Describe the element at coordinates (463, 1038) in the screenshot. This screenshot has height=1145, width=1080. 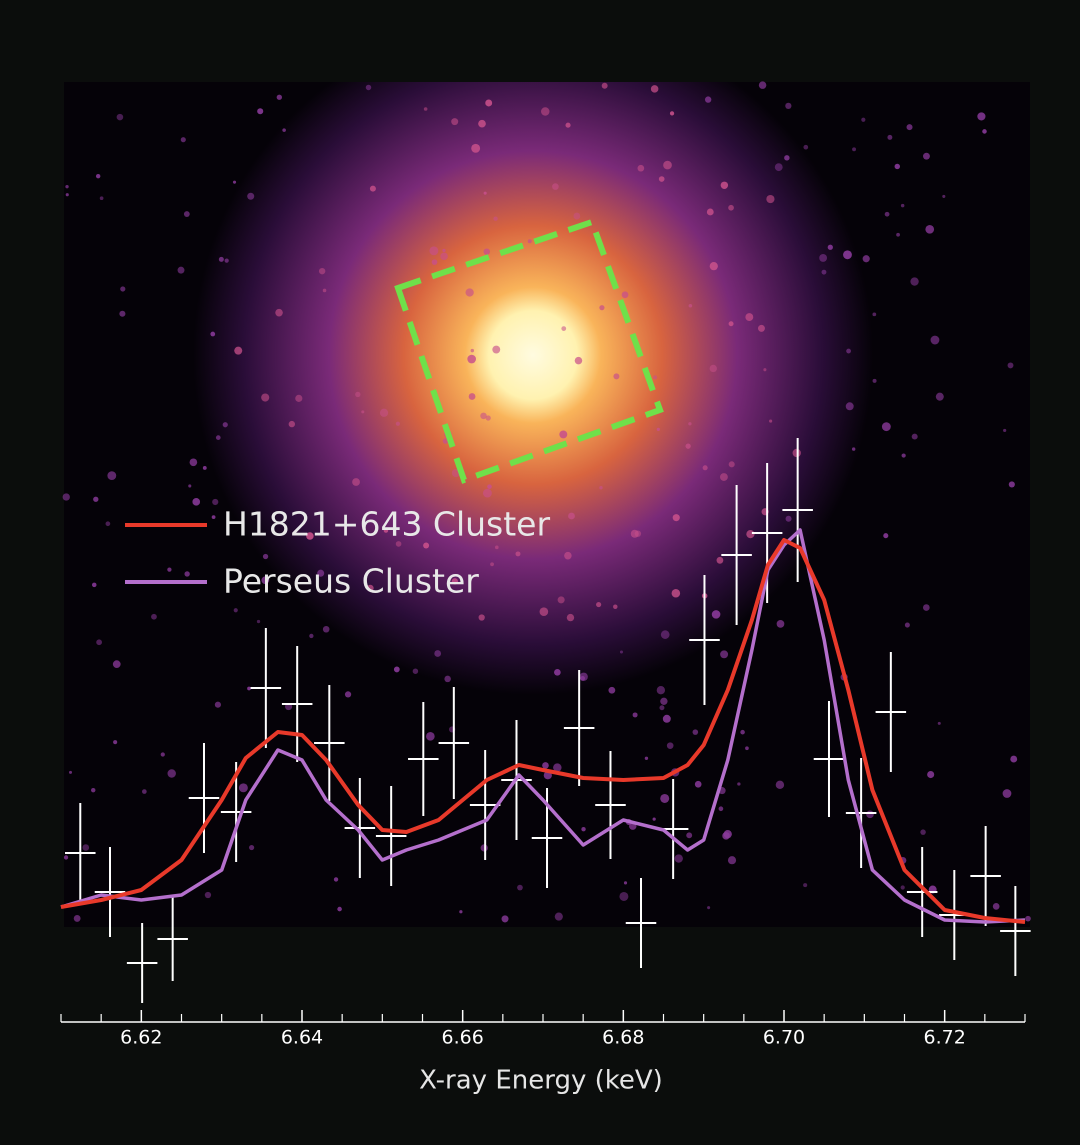
I see `x-tick-label: 6.66` at that location.